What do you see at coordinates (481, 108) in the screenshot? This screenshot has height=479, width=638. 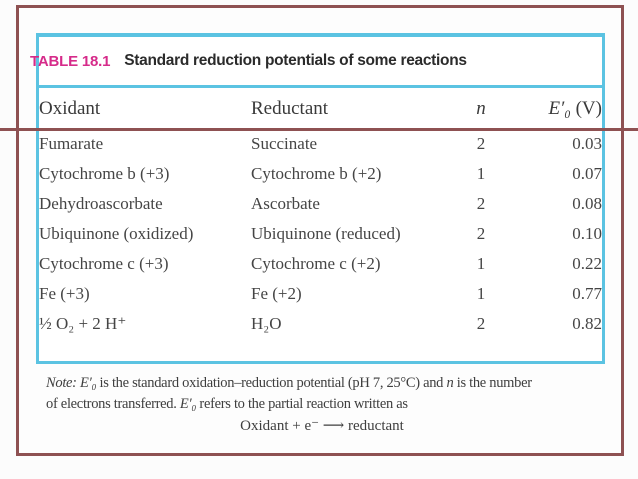 I see `column-header-n: n` at bounding box center [481, 108].